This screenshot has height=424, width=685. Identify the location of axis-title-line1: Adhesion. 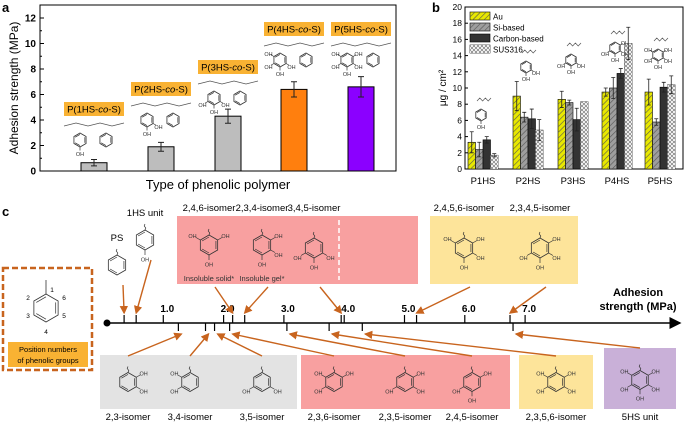
(638, 293).